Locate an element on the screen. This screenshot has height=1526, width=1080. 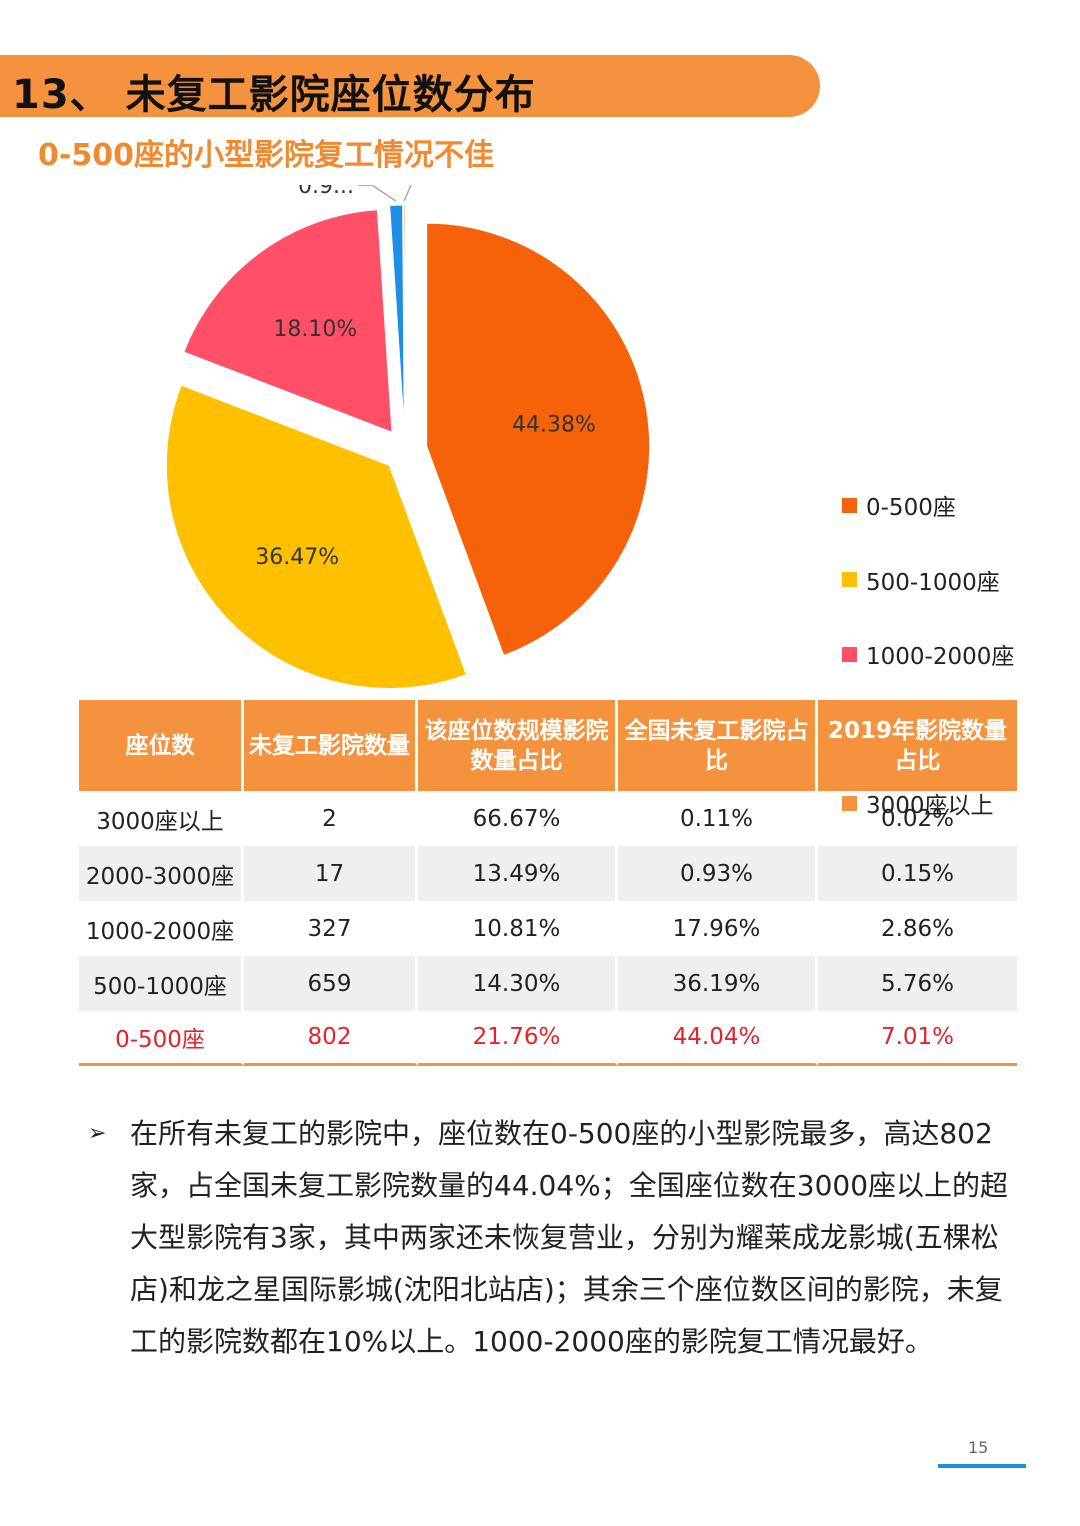
pie-slice-1000-2000 is located at coordinates (288, 321).